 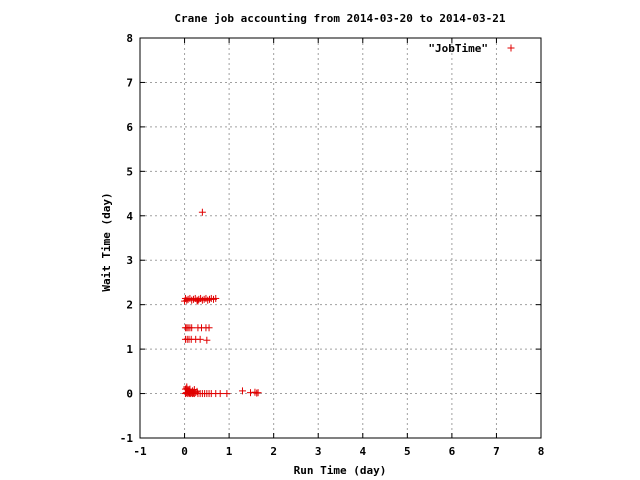 I want to click on y-tick-label: 5, so click(x=129, y=171).